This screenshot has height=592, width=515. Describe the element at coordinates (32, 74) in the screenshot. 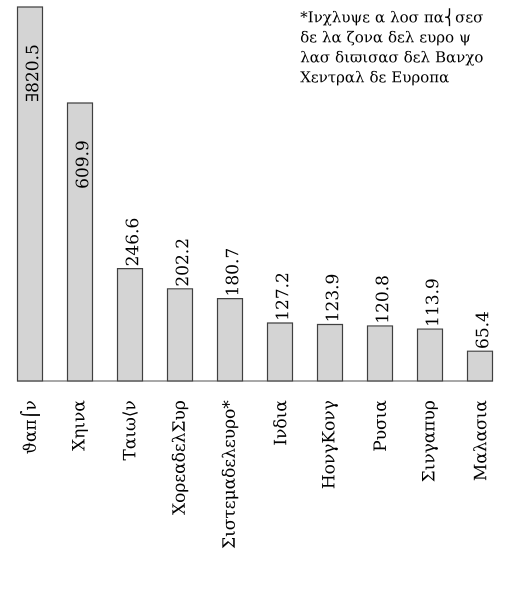

I see `data-label: ∃820.5` at that location.